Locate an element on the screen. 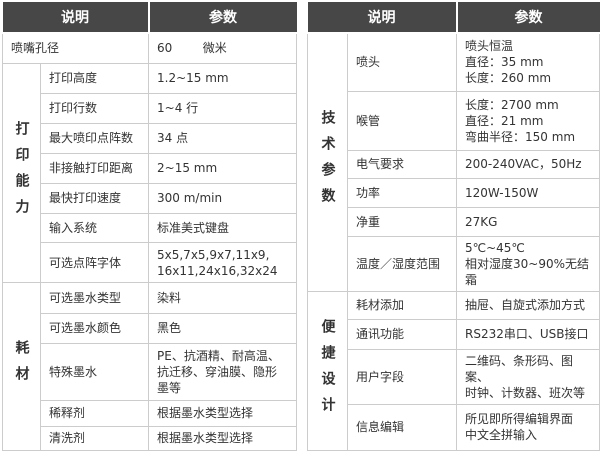 The width and height of the screenshot is (600, 451). spec-value: 5x5,7x5,9x7,11x9, 16x11,24x16,32x24 is located at coordinates (222, 262).